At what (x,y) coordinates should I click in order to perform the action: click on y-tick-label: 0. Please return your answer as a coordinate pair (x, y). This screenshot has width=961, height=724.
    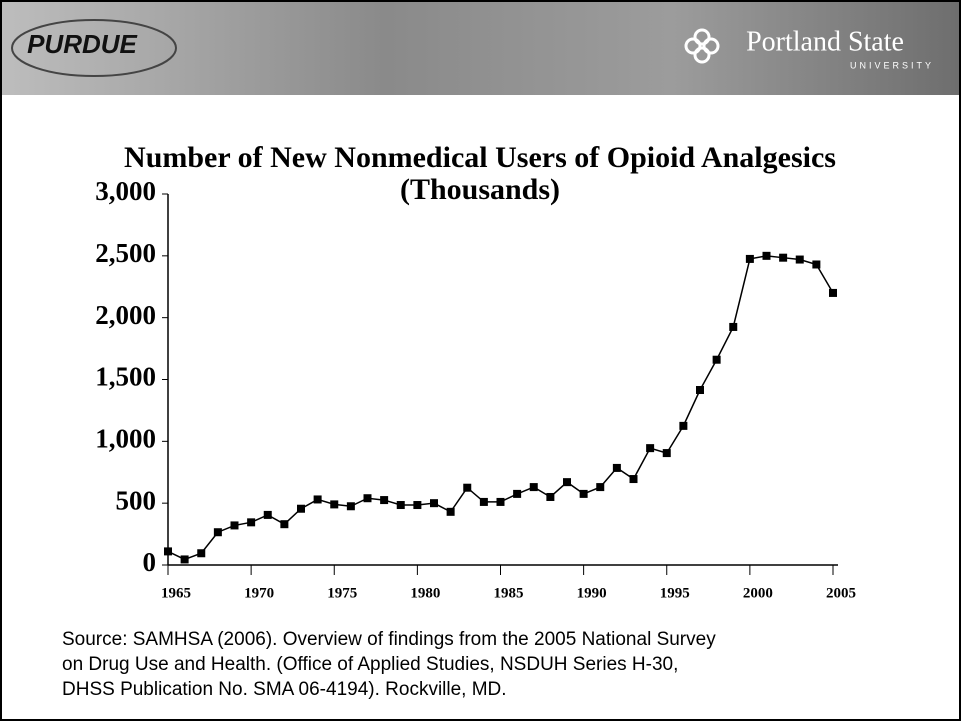
    Looking at the image, I should click on (150, 562).